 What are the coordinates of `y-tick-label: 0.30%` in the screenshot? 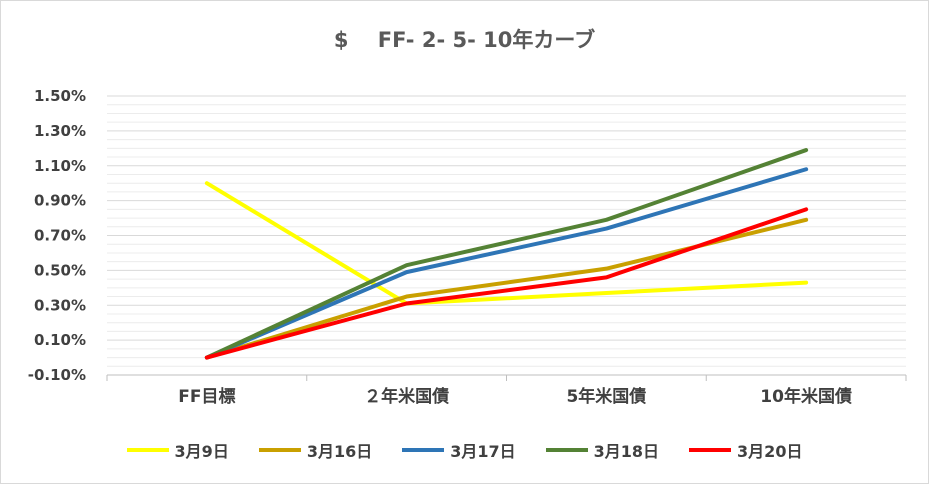 It's located at (60, 305).